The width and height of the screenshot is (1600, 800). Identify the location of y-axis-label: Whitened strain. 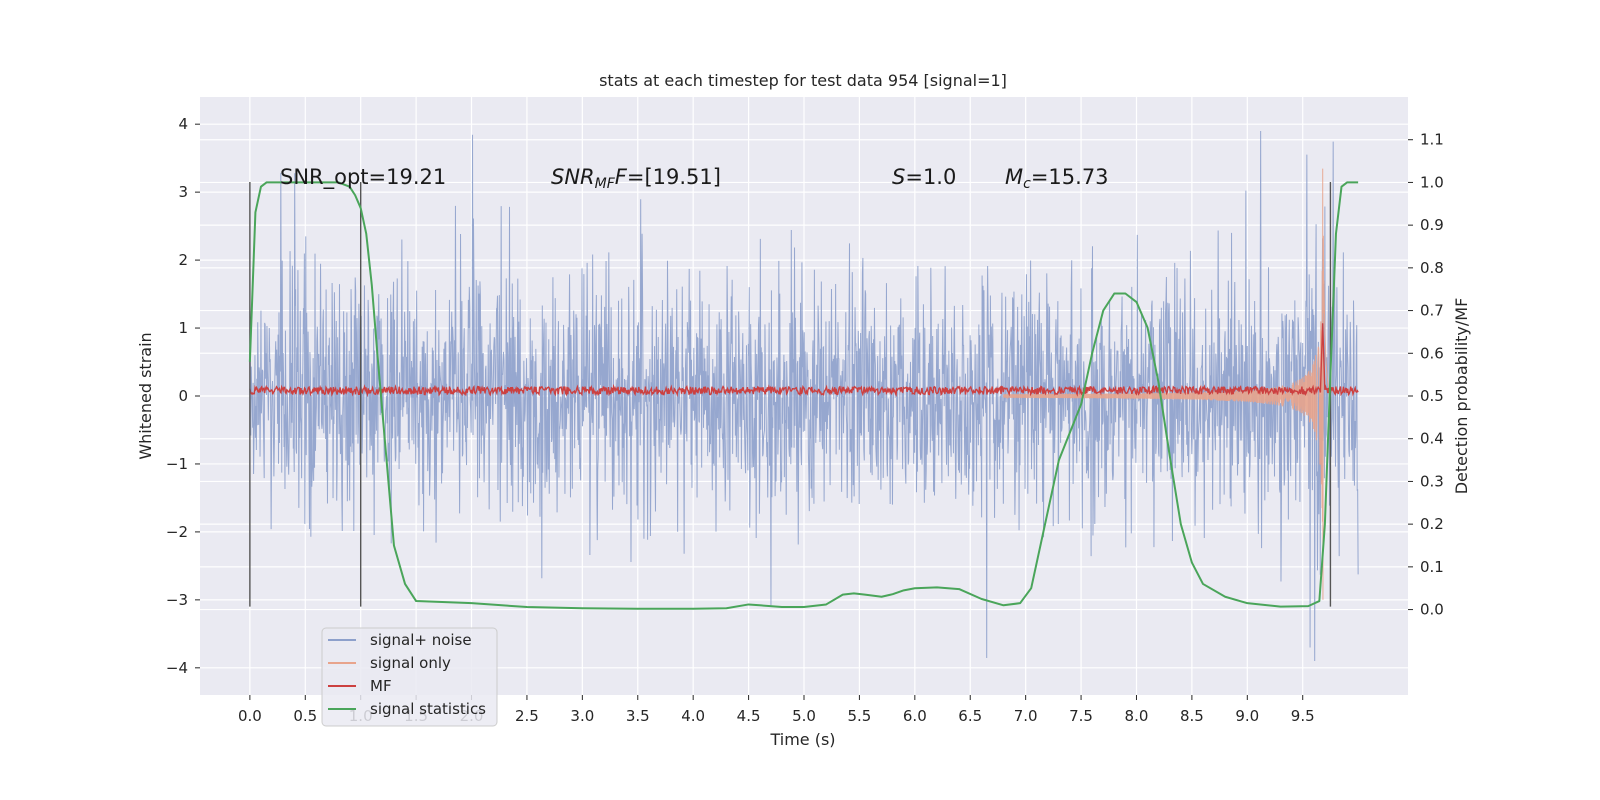
(145, 395).